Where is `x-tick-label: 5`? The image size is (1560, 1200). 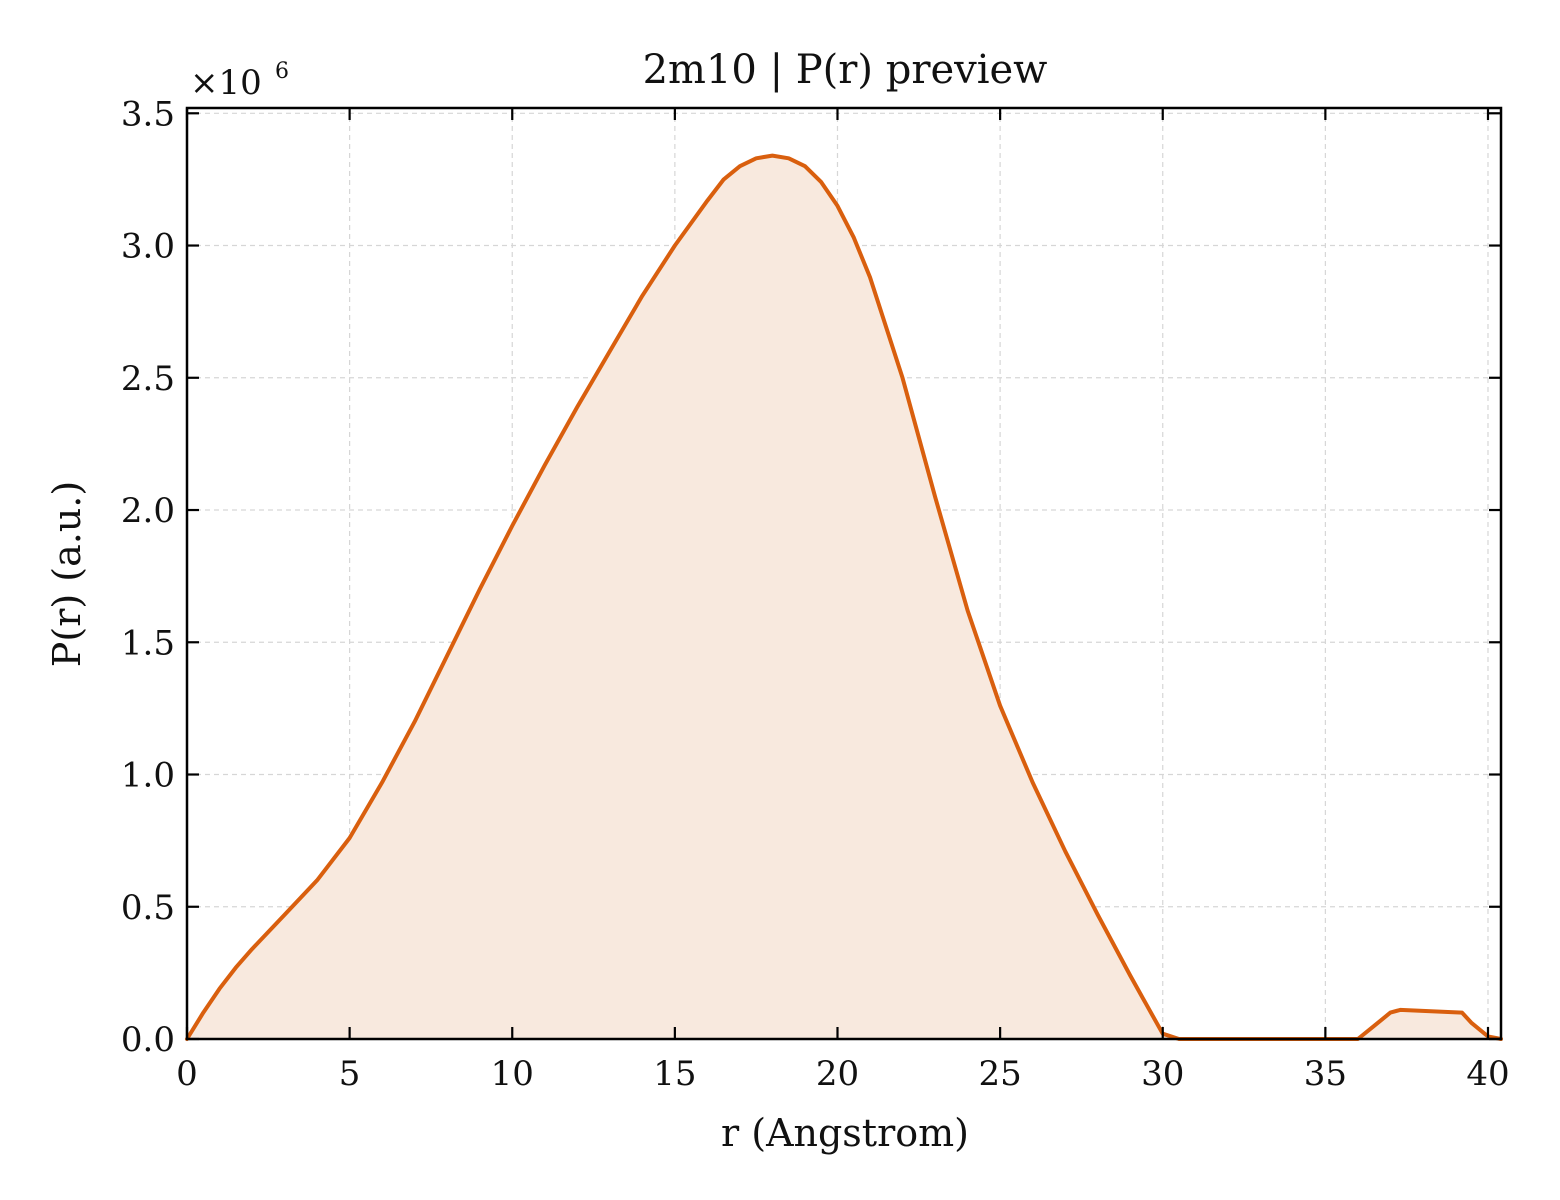 x-tick-label: 5 is located at coordinates (350, 1074).